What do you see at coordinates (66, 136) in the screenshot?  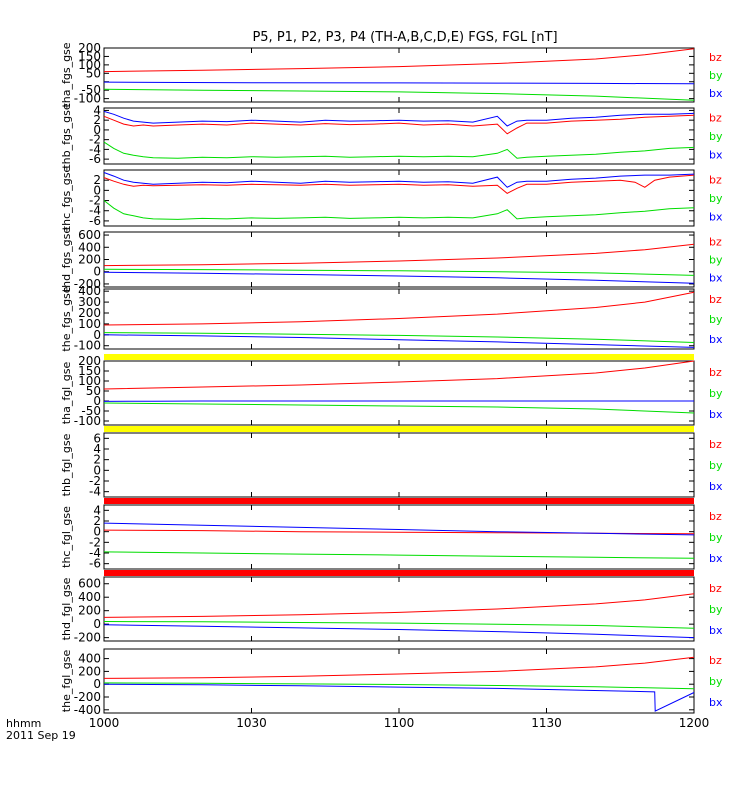 I see `panel-ylabel: thb_fgs_gse` at bounding box center [66, 136].